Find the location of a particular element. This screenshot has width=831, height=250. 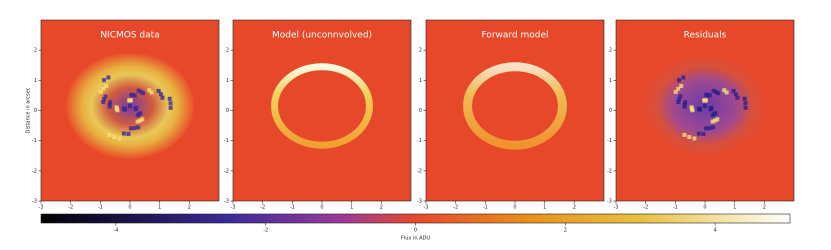

panel-title: NICMOS data is located at coordinates (129, 36).